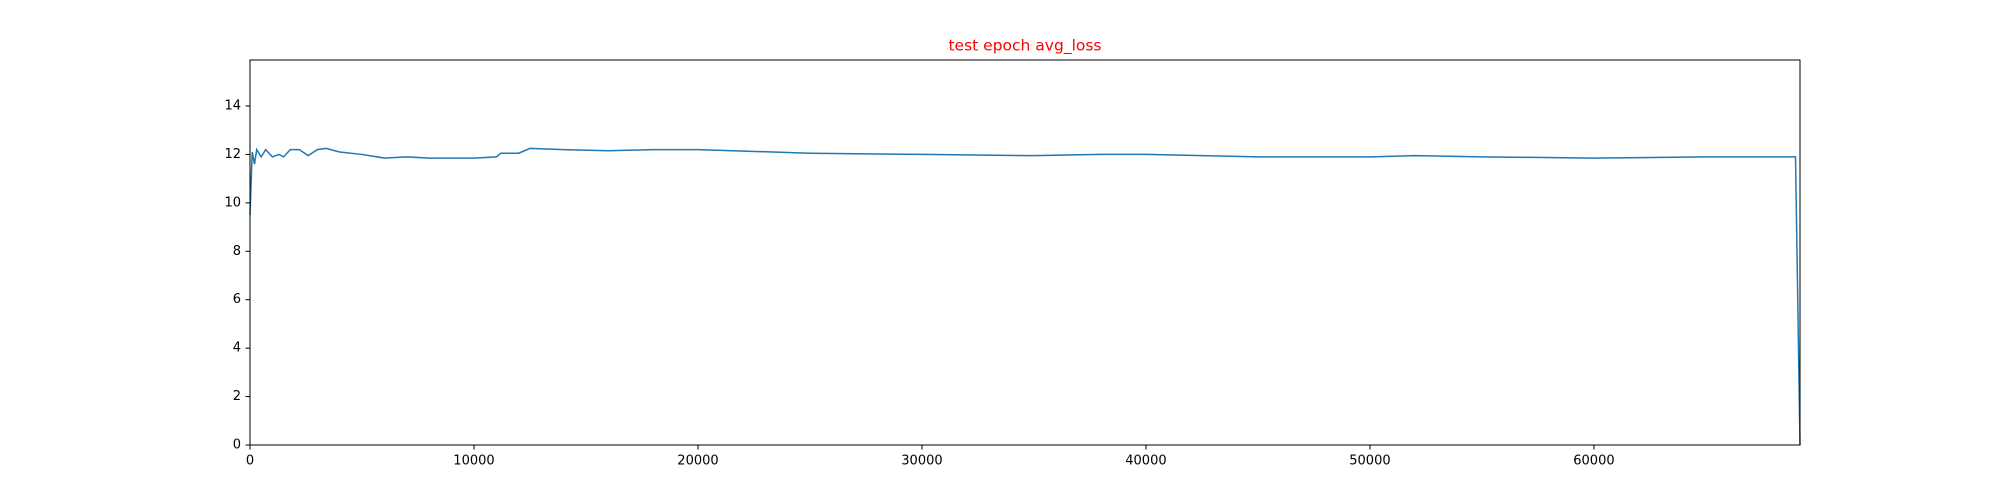 Image resolution: width=2000 pixels, height=500 pixels. What do you see at coordinates (1145, 461) in the screenshot?
I see `x-tick-label: 40000` at bounding box center [1145, 461].